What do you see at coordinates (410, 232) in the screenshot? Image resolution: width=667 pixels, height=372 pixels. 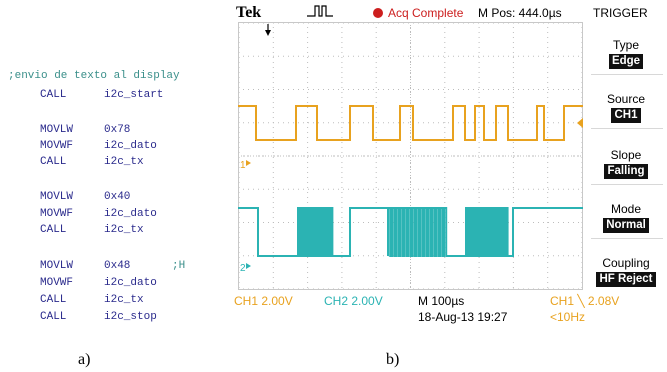 I see `ch2-waveform` at bounding box center [410, 232].